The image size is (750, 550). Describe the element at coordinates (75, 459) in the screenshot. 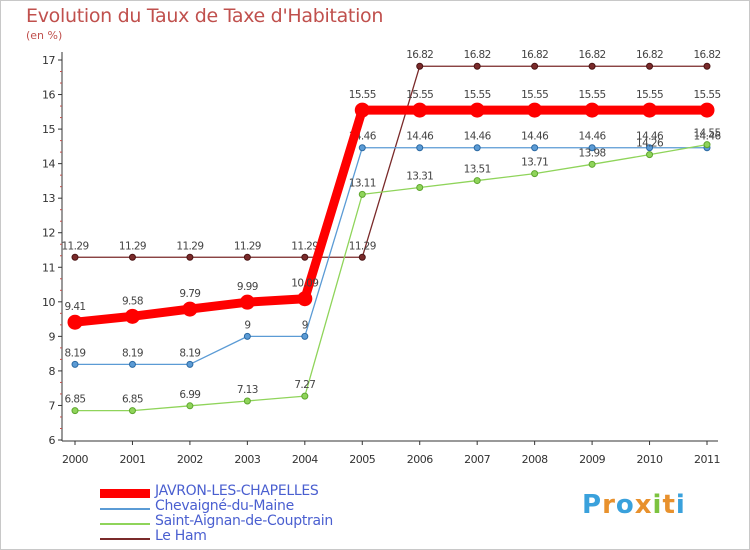

I see `x-tick-label: 2000` at that location.